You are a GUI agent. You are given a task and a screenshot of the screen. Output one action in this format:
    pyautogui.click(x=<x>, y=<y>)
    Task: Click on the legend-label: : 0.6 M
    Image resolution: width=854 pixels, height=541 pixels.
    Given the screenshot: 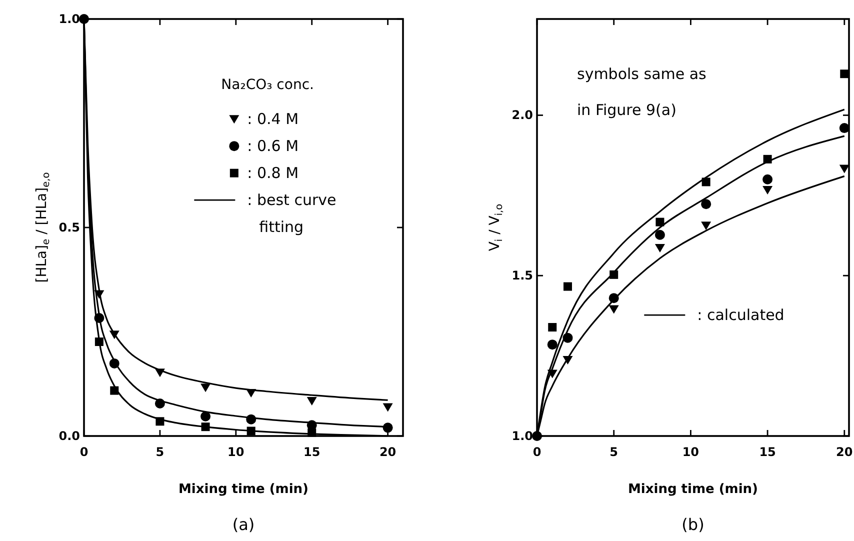 What is the action you would take?
    pyautogui.click(x=273, y=146)
    